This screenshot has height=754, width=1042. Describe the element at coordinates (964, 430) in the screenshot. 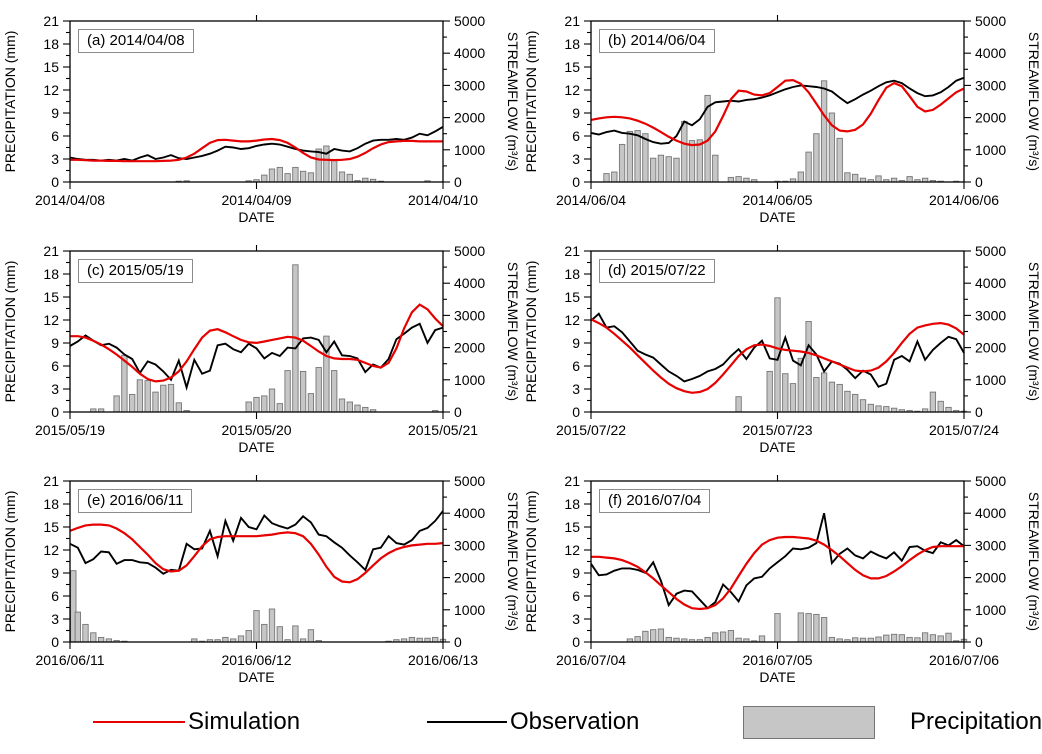

I see `svg-text: 2015/07/24` at that location.